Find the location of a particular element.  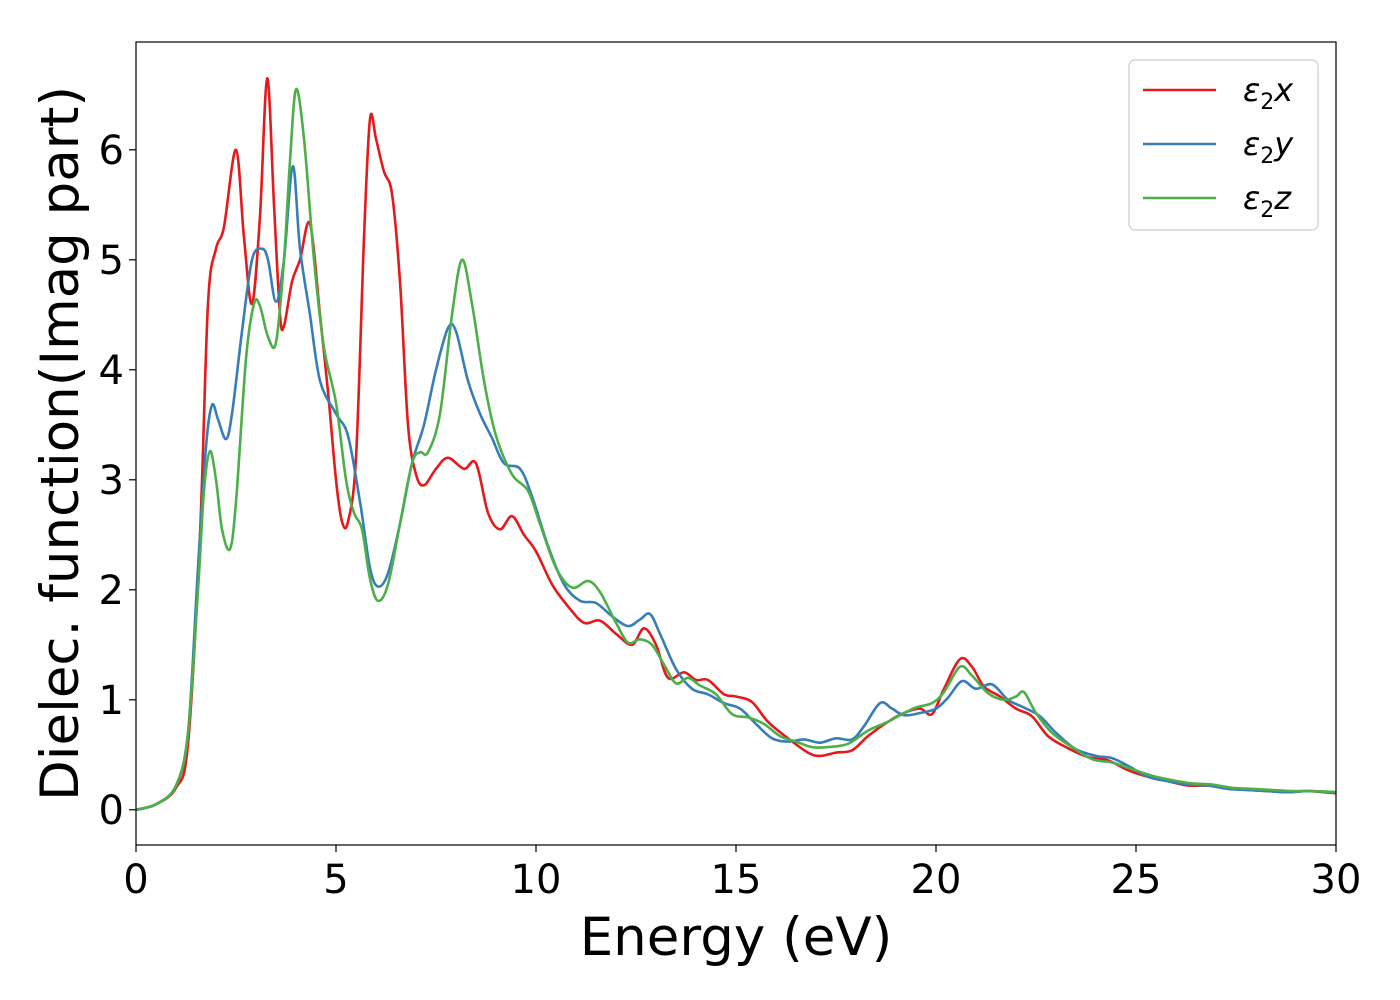

y-tick-label: 3 is located at coordinates (111, 481).